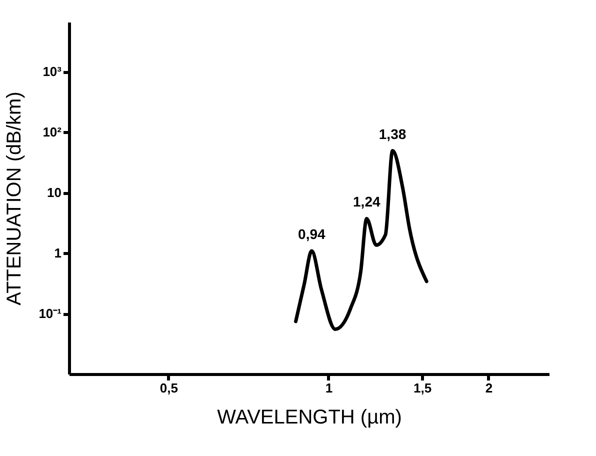  What do you see at coordinates (329, 388) in the screenshot?
I see `x-tick-label: 1` at bounding box center [329, 388].